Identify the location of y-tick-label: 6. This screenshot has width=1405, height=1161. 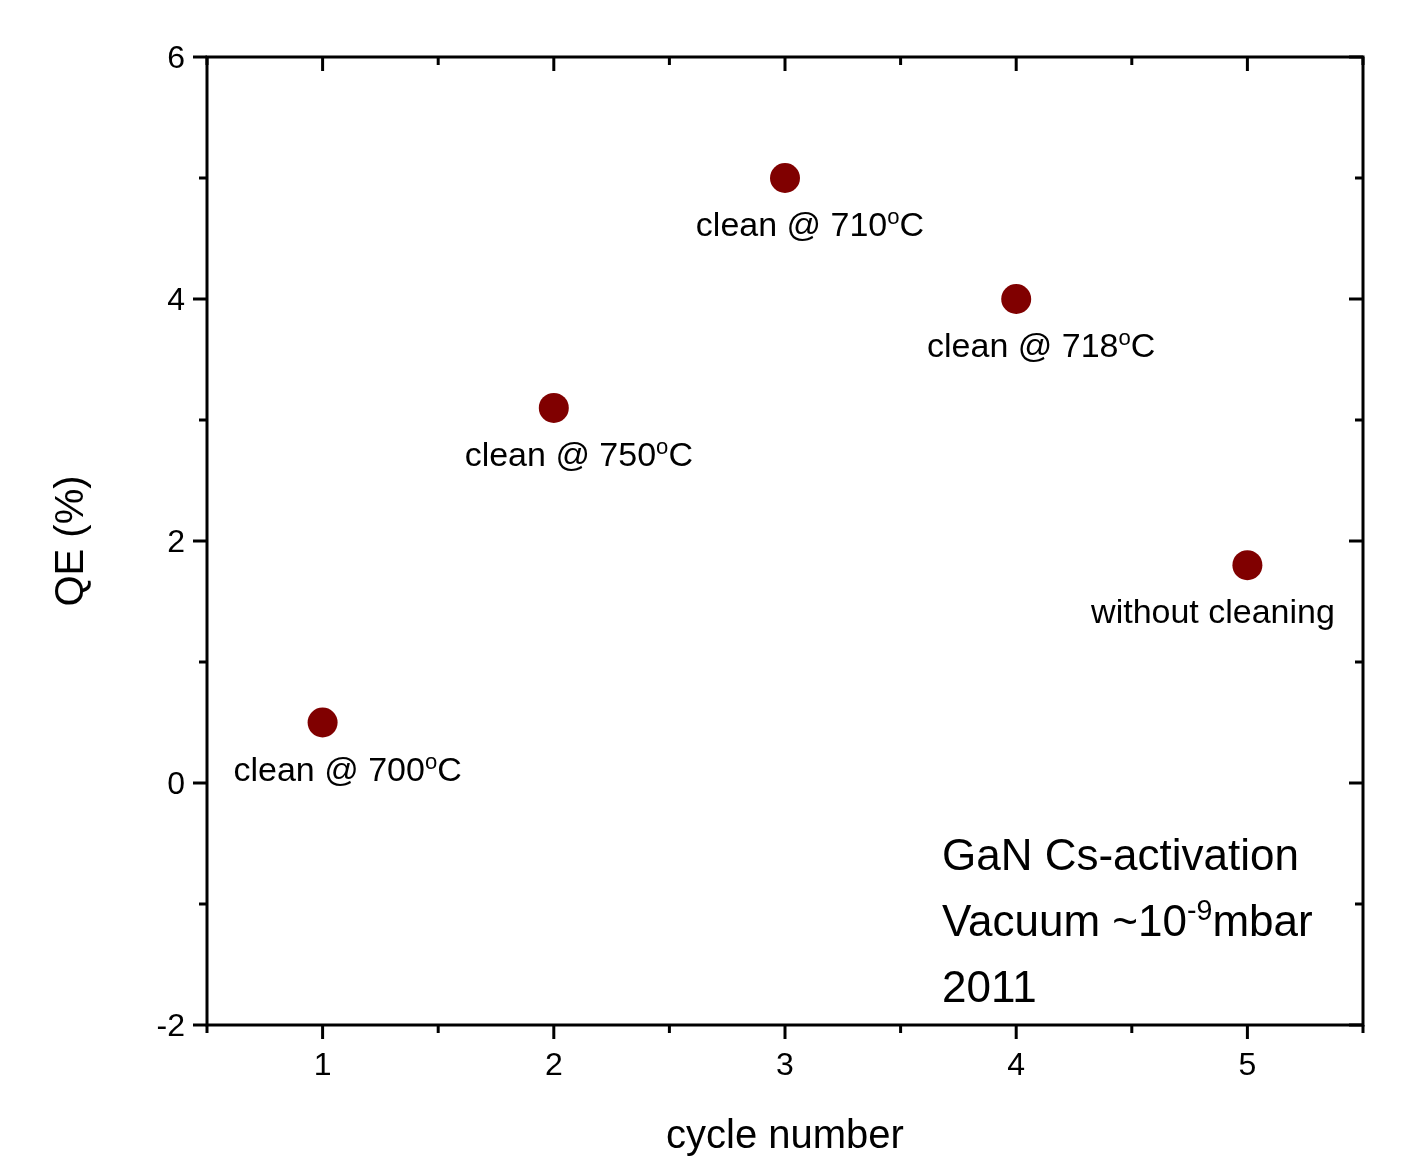
(176, 57).